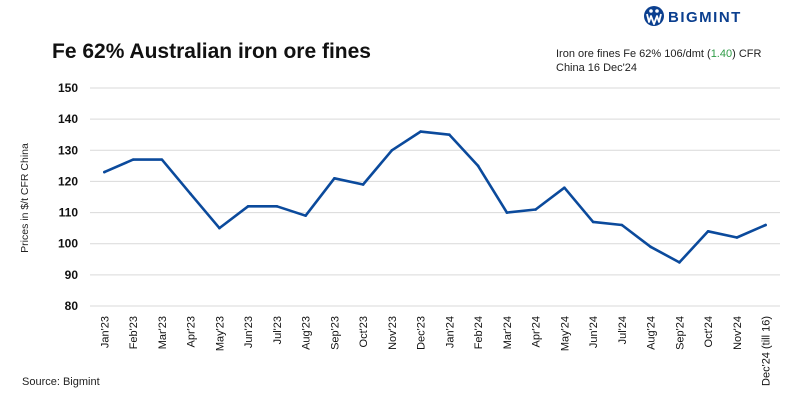  I want to click on y-tick-label: 150, so click(68, 88).